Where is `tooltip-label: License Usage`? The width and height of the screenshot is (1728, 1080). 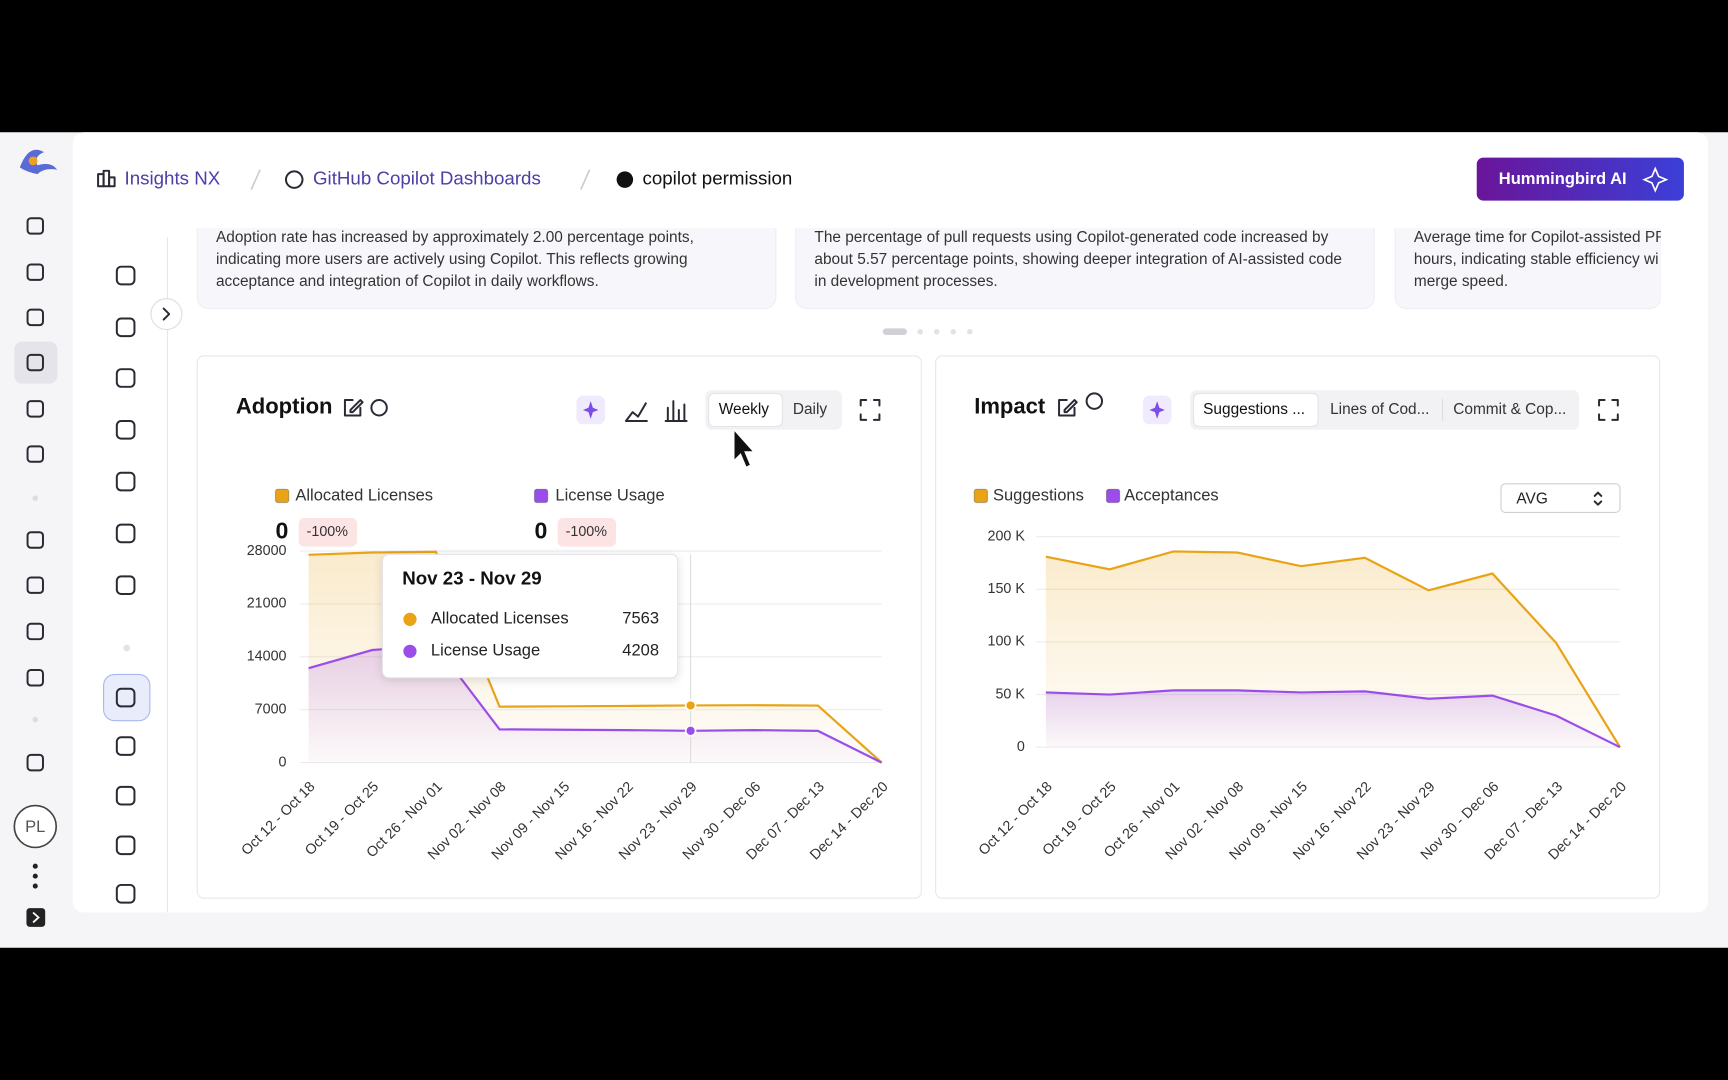 tooltip-label: License Usage is located at coordinates (485, 650).